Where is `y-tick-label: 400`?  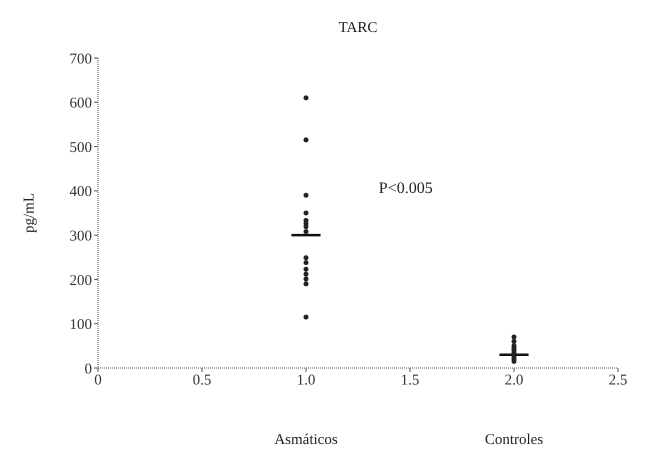 y-tick-label: 400 is located at coordinates (81, 192).